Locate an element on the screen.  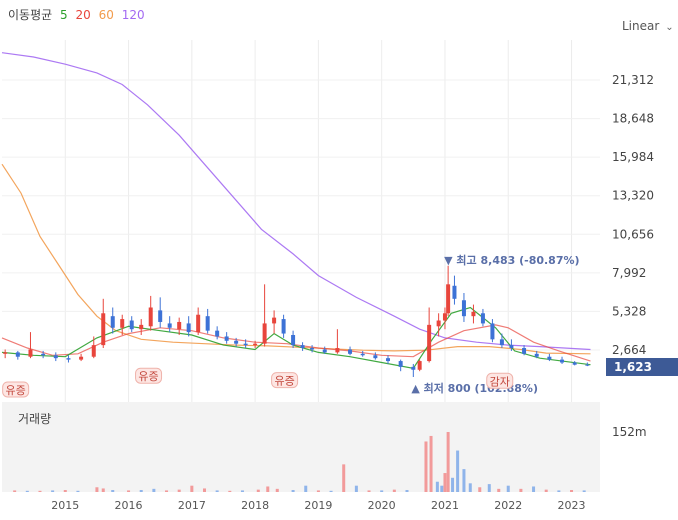
legend-ma5: 5 is located at coordinates (64, 15).